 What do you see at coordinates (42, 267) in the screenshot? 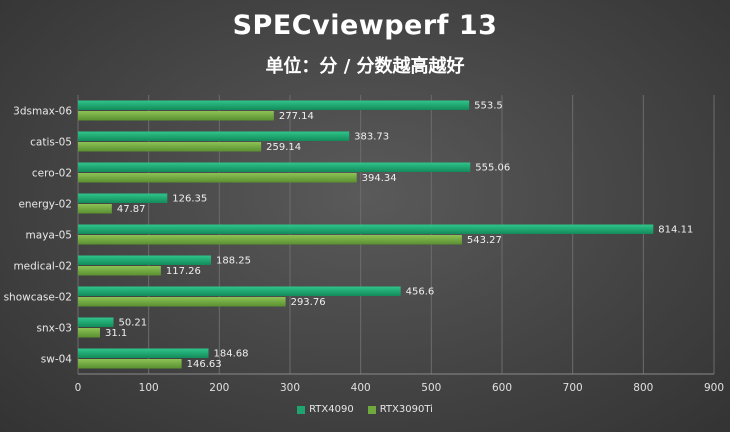
I see `category-label-medical-02: medical-02` at bounding box center [42, 267].